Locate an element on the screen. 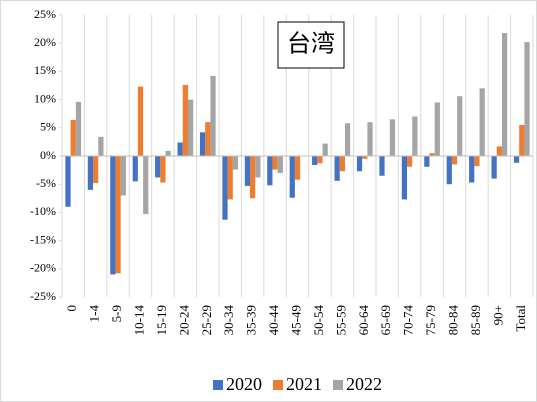 This screenshot has width=537, height=402. title-box is located at coordinates (311, 45).